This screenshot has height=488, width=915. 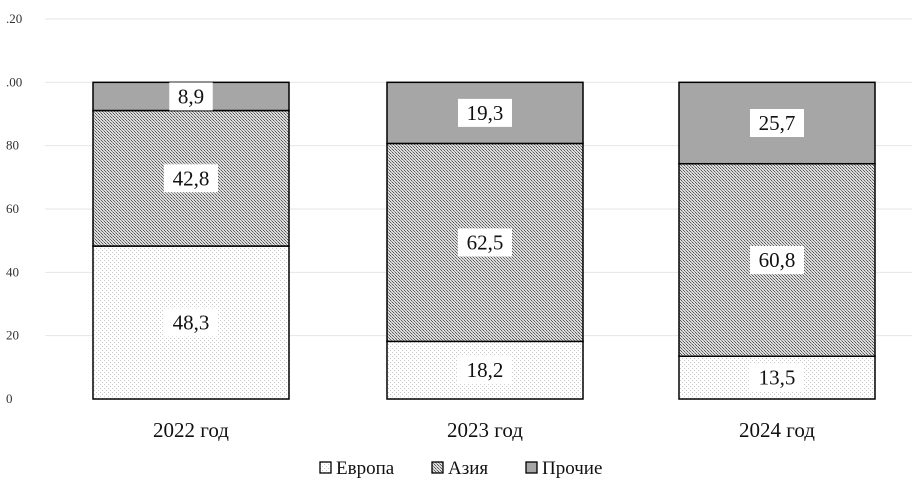 I want to click on data-label: 8,9, so click(x=191, y=96).